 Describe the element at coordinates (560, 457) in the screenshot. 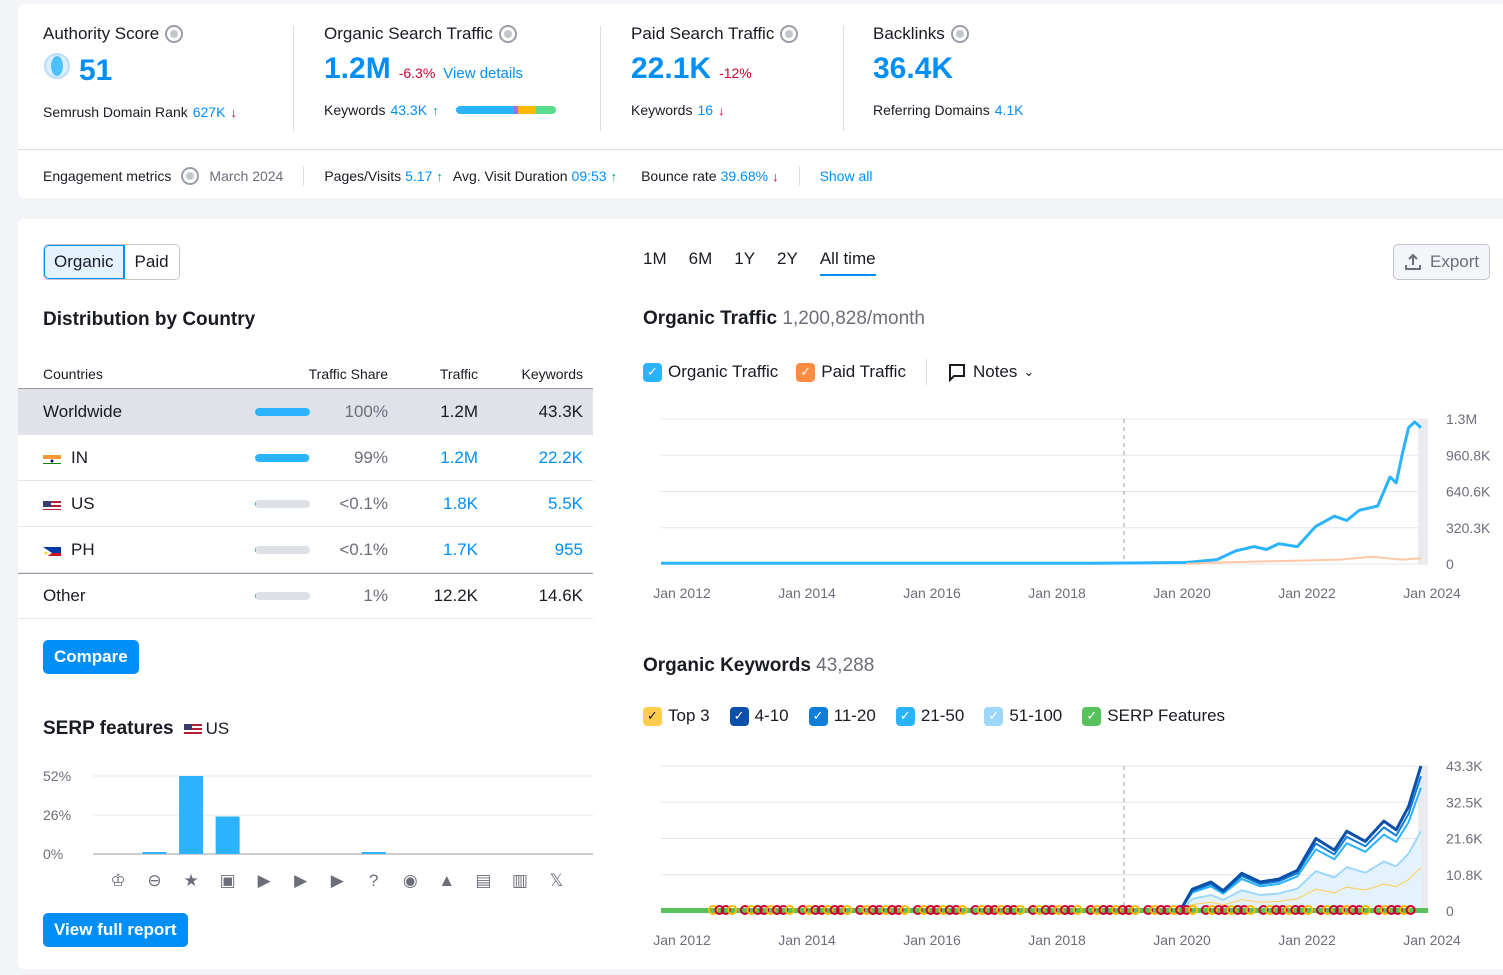

I see `keywords-value: 22.2K` at that location.